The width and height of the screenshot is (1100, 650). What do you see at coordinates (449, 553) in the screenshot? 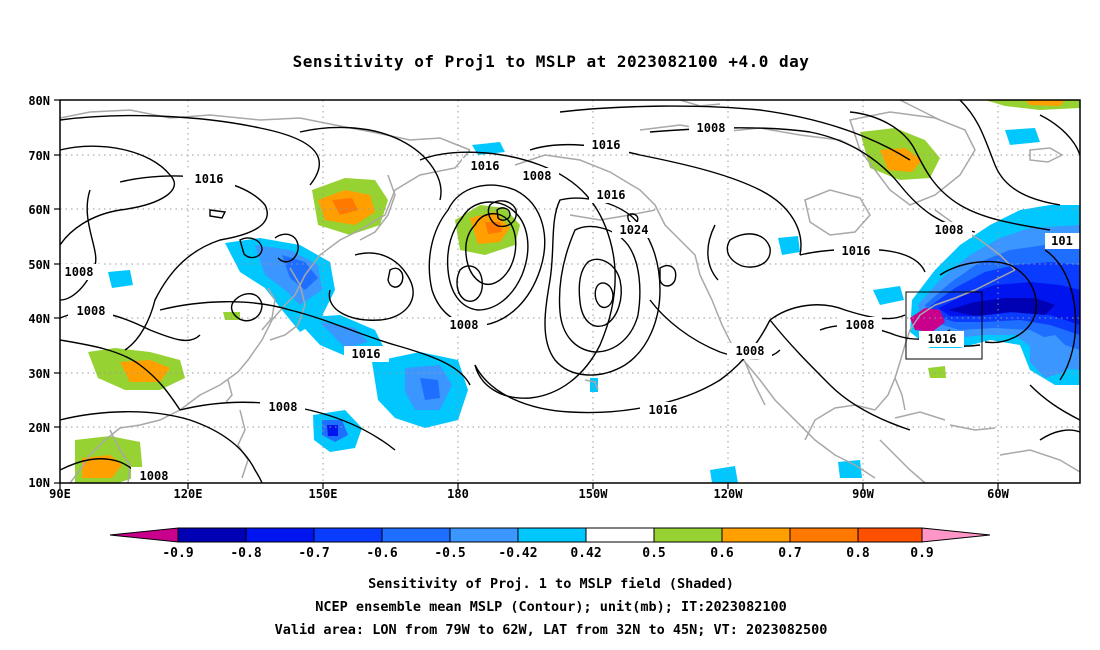
I see `colorbar-label: -0.5` at bounding box center [449, 553].